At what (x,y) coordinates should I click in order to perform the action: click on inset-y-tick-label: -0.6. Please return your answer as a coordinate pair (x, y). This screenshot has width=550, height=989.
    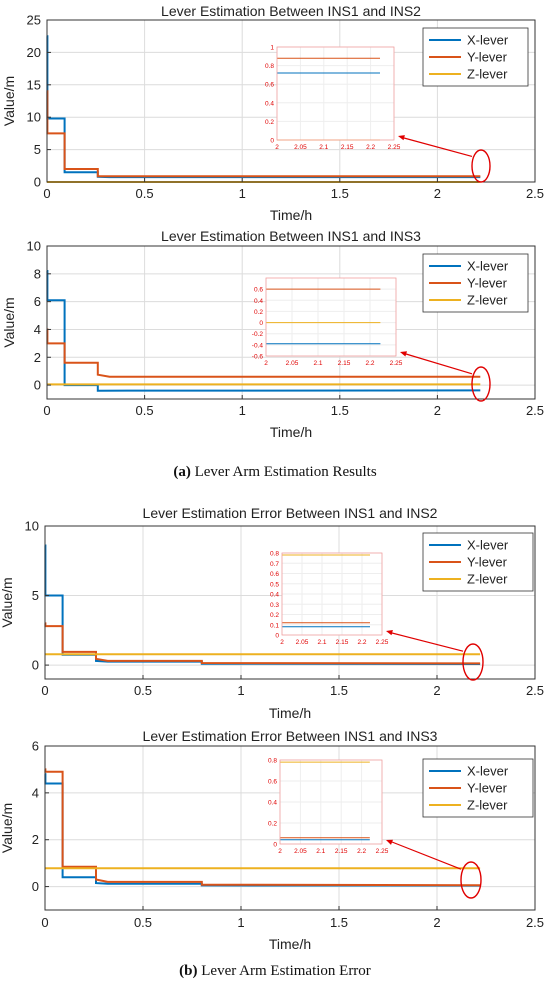
    Looking at the image, I should click on (258, 357).